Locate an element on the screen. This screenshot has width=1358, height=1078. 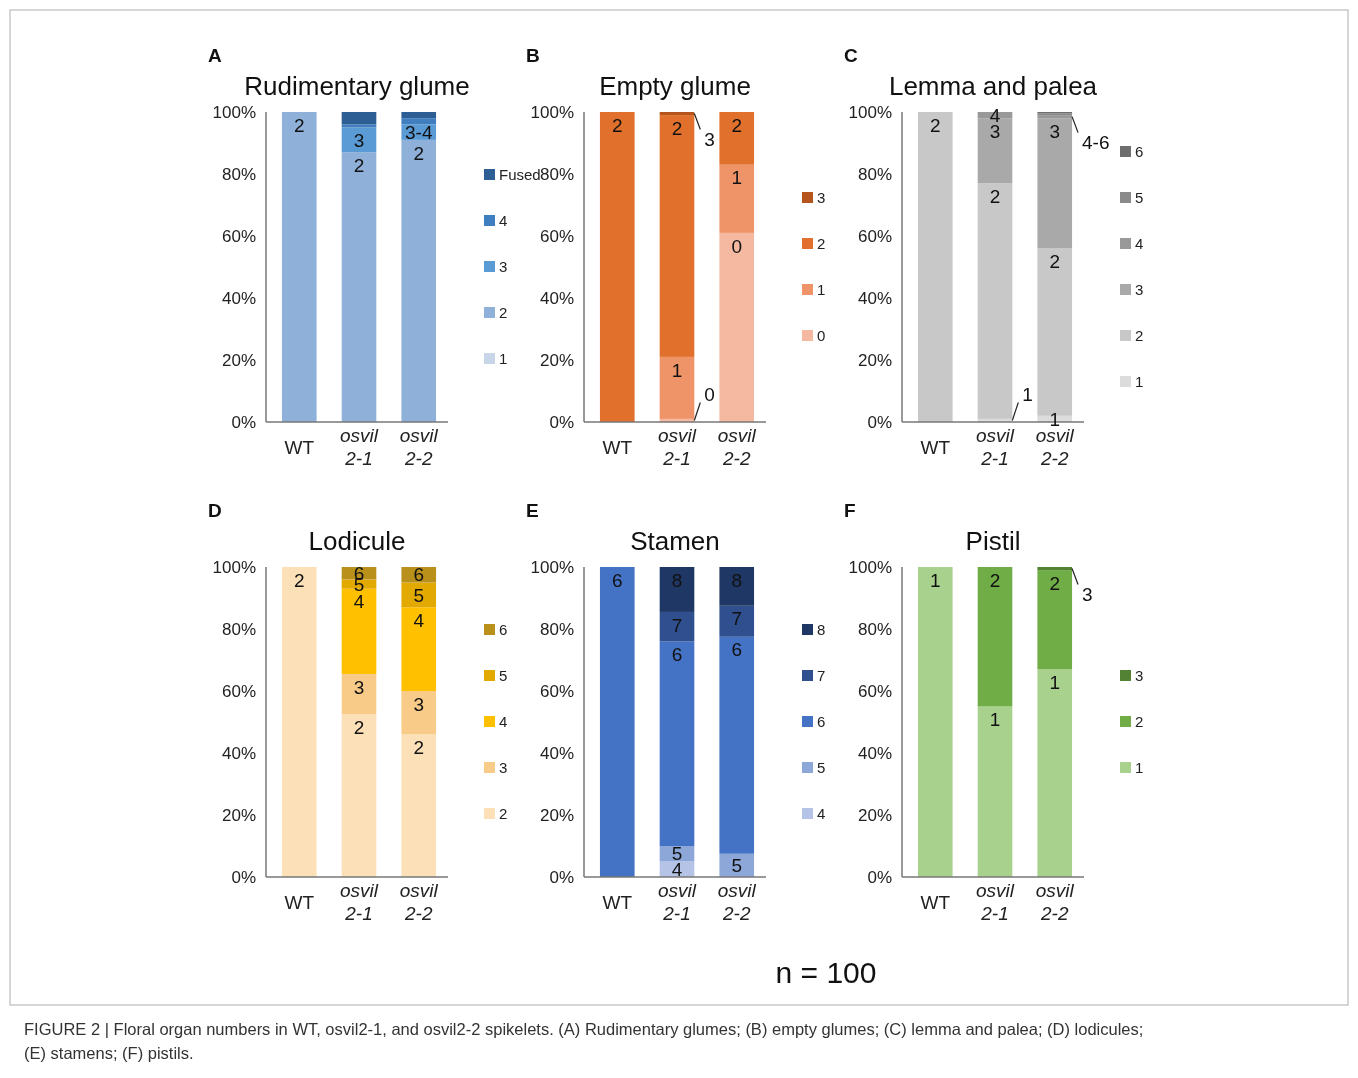
chart-title: Lemma and palea is located at coordinates (993, 86).